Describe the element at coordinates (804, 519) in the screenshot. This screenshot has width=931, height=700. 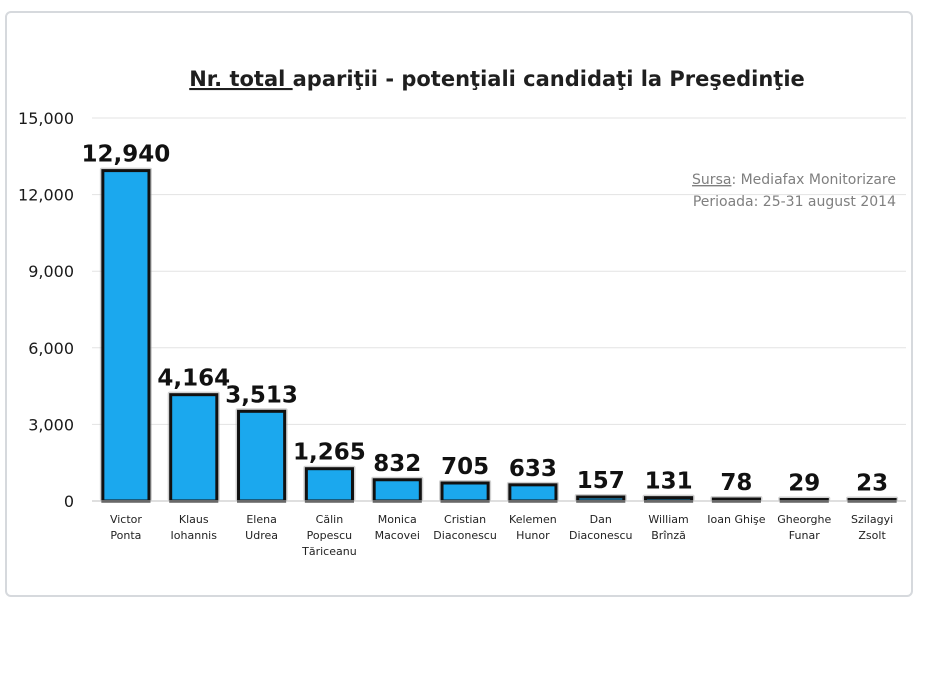
I see `category-label-line: Gheorghe` at that location.